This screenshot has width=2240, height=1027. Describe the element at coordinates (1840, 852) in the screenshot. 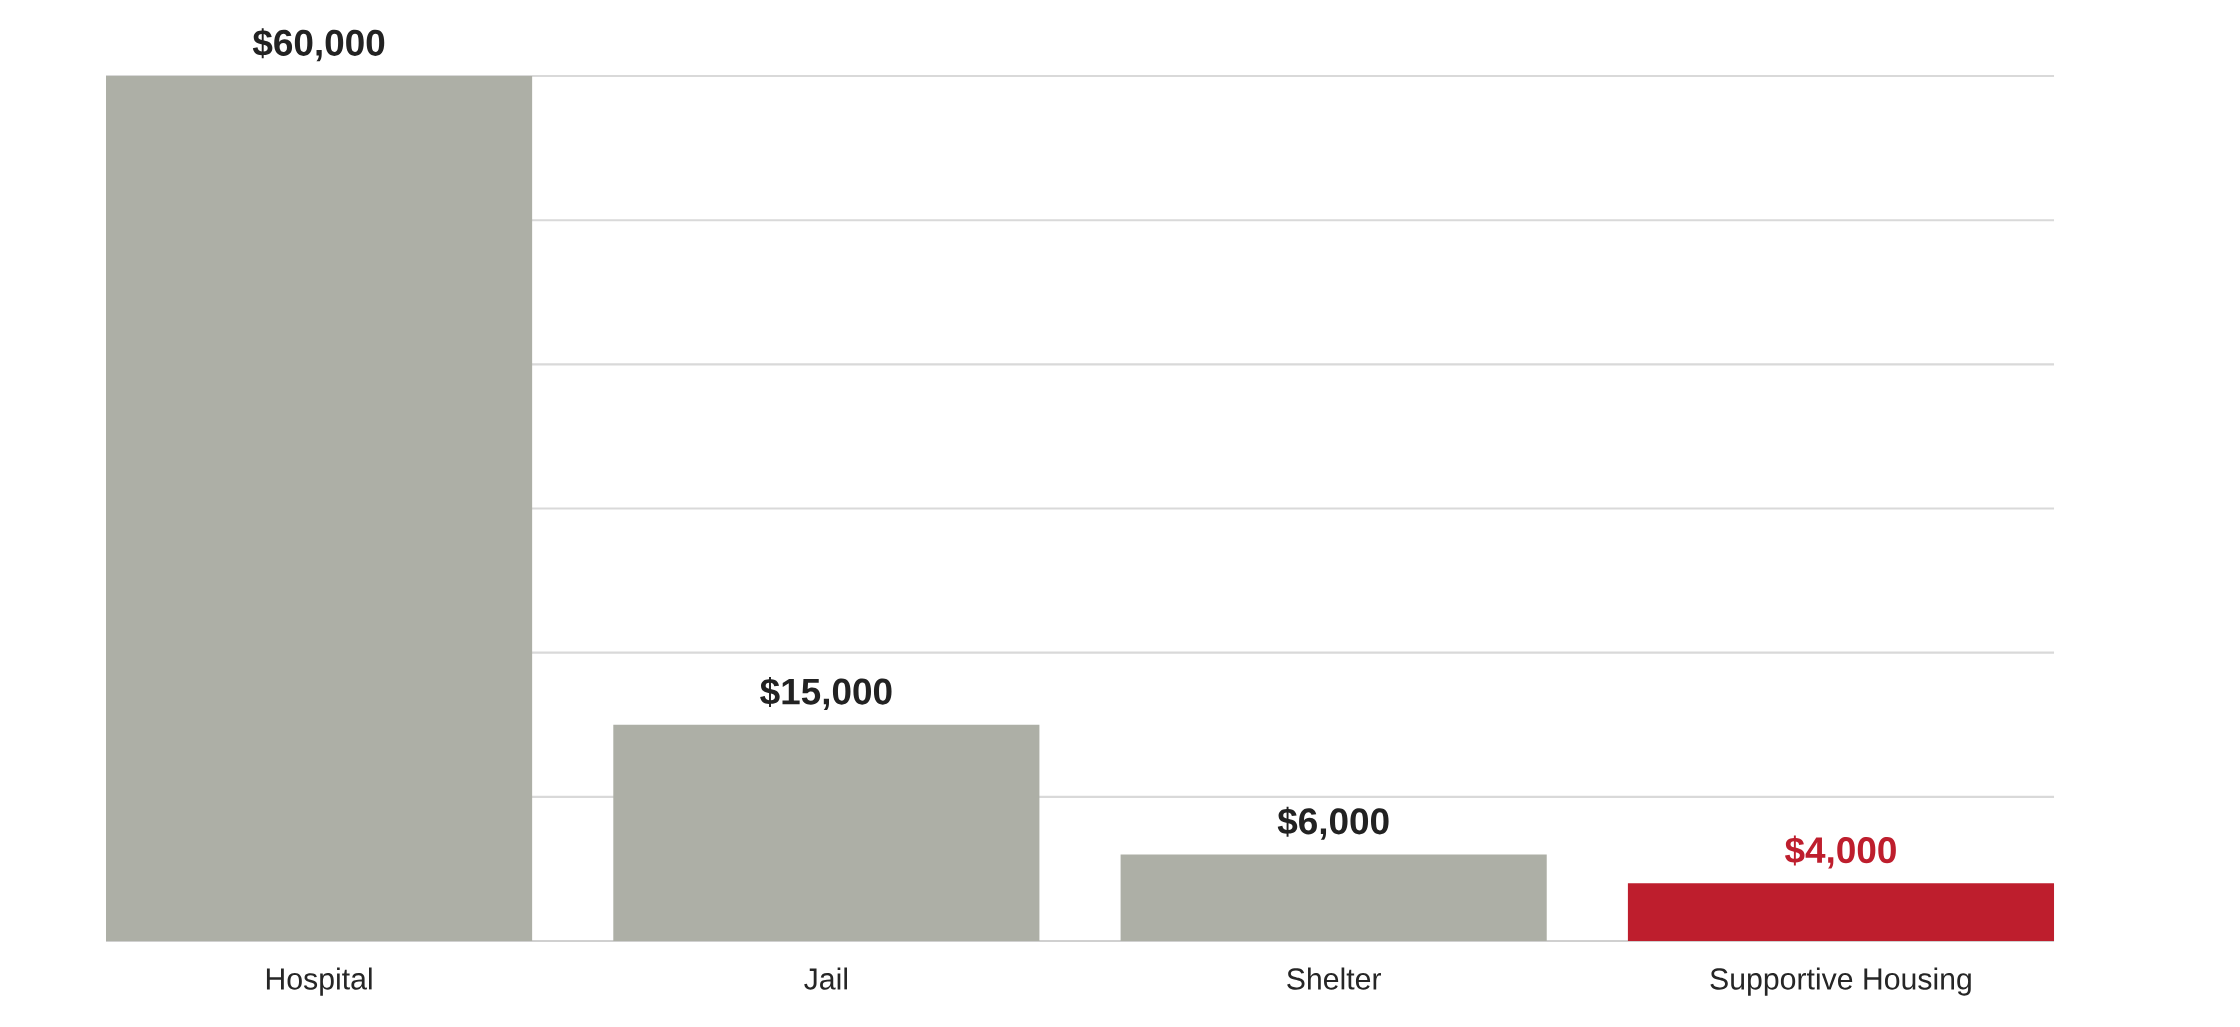

I see `data-label: $4,000` at that location.